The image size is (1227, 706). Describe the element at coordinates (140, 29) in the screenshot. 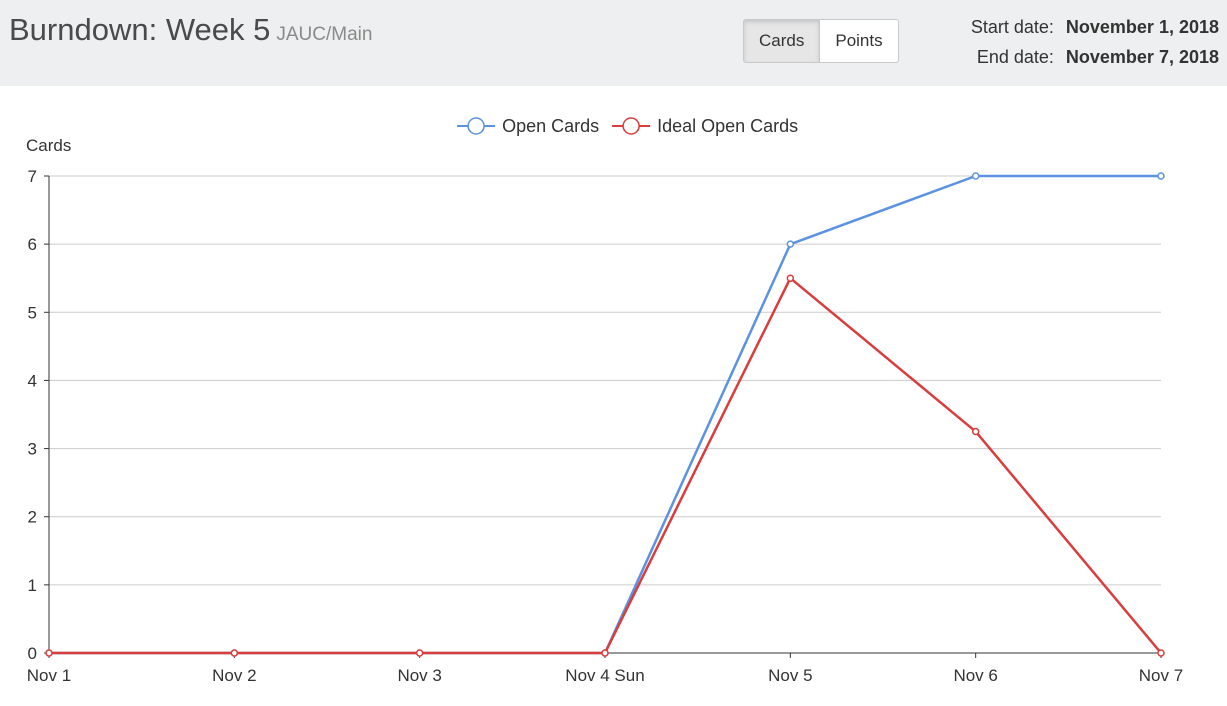

I see `board-title: Burndown: Week 5` at that location.